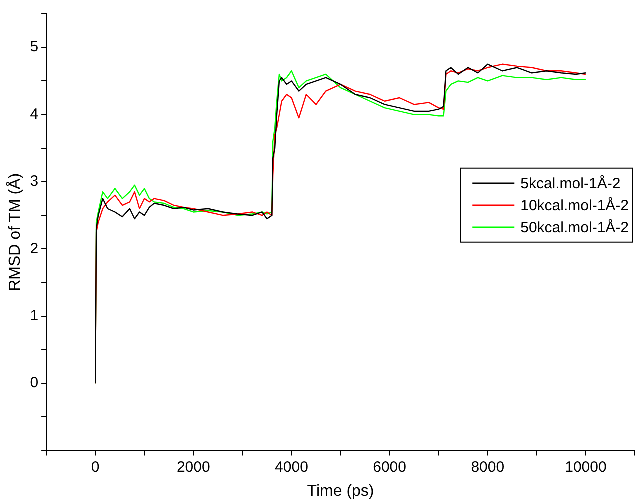  Describe the element at coordinates (575, 205) in the screenshot. I see `legend-label: 10kcal.mol-1Å-2` at that location.